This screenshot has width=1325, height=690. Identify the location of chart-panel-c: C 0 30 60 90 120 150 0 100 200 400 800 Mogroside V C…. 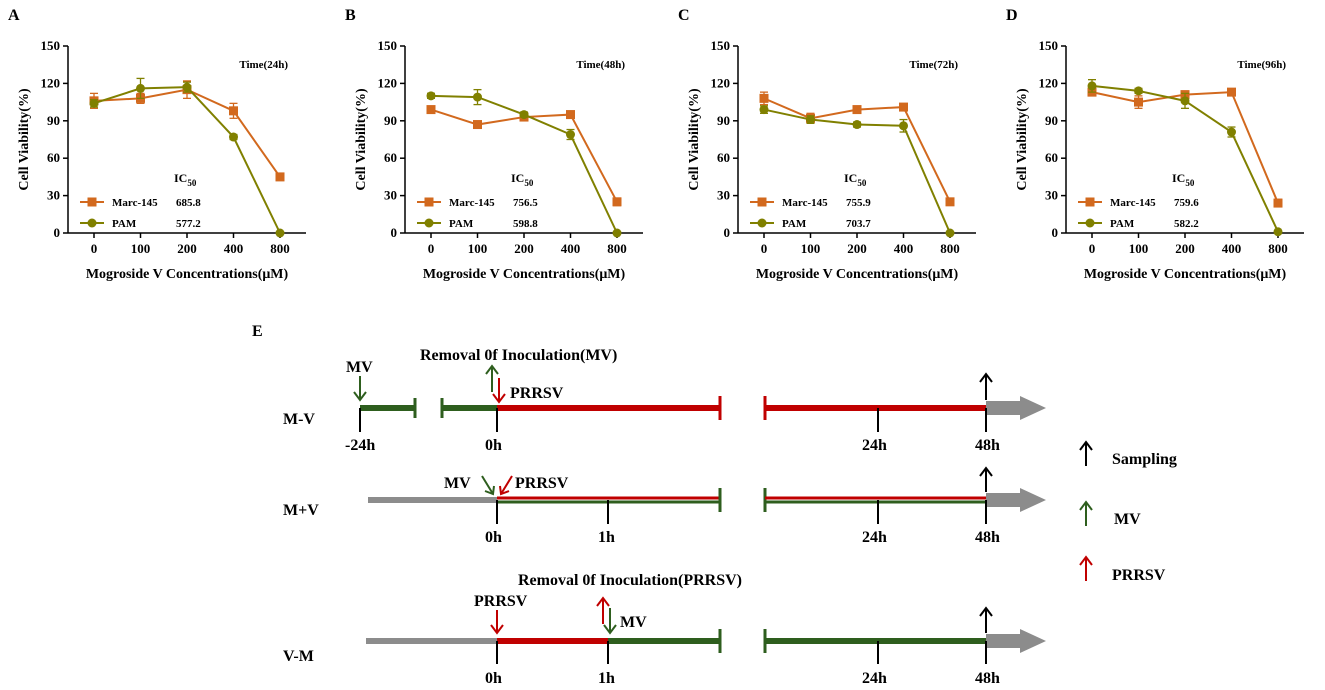
(827, 144).